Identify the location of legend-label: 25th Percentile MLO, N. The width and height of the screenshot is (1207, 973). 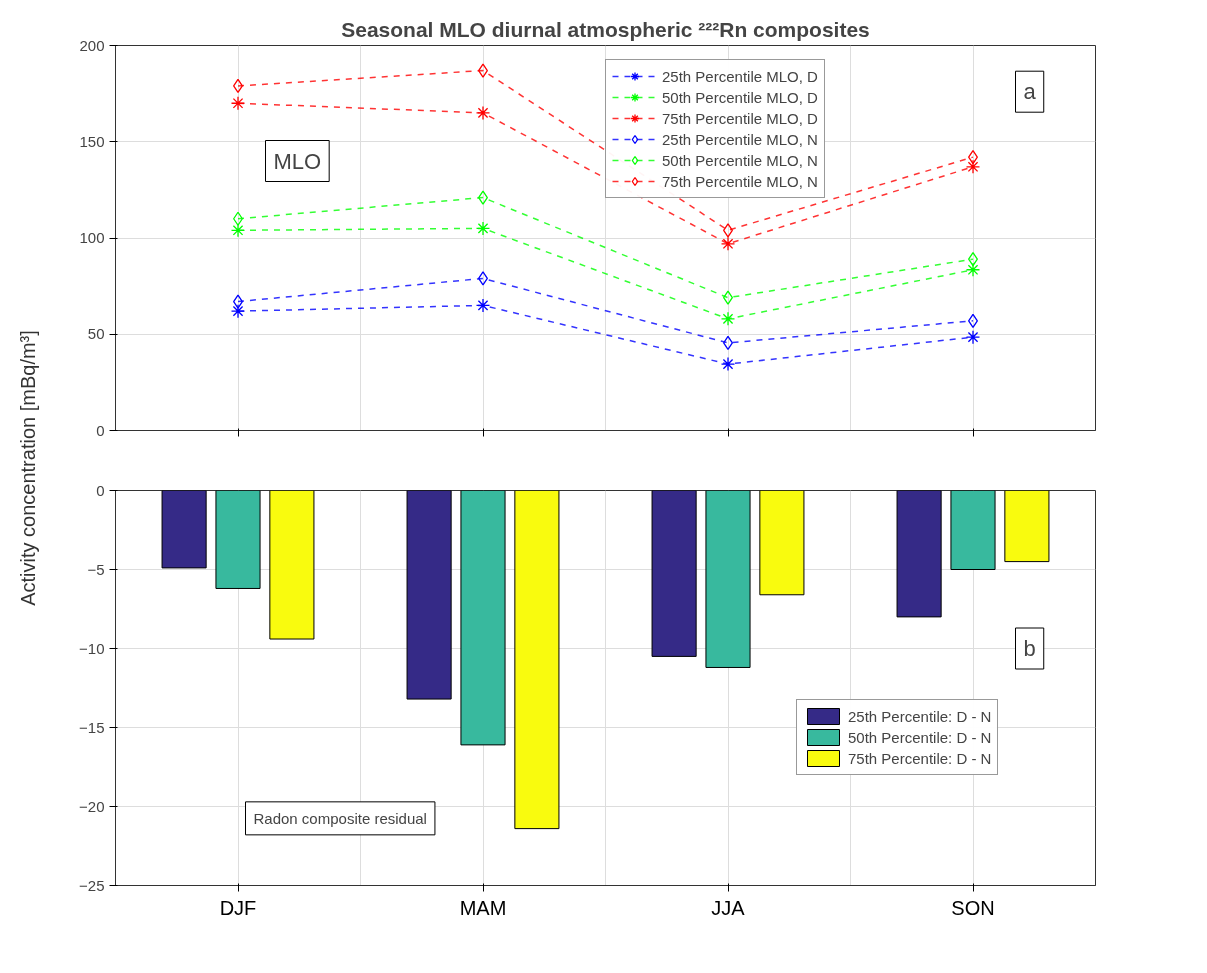
(740, 139).